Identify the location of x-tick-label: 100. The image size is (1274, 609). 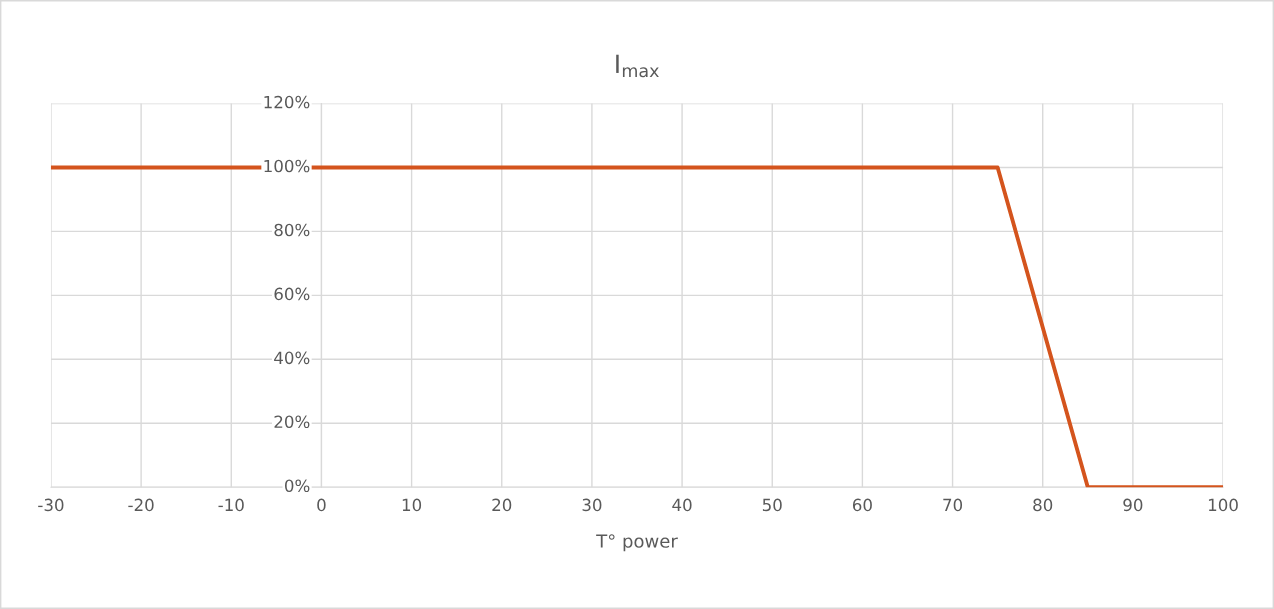
(1223, 505).